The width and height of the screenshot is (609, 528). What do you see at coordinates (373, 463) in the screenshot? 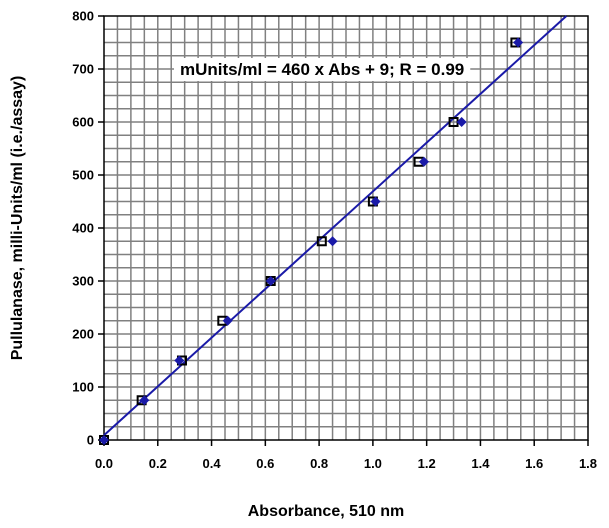
I see `x-tick-label: 1.0` at bounding box center [373, 463].